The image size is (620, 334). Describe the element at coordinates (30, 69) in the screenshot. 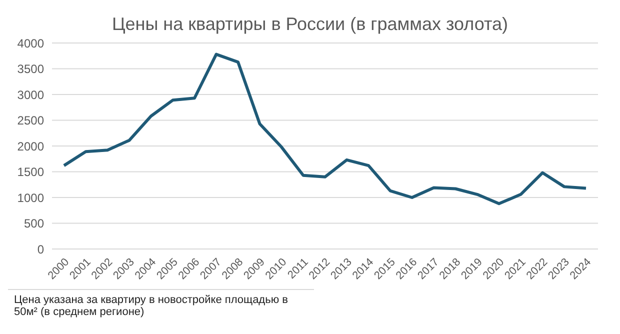

I see `y-tick-label: 3500` at that location.